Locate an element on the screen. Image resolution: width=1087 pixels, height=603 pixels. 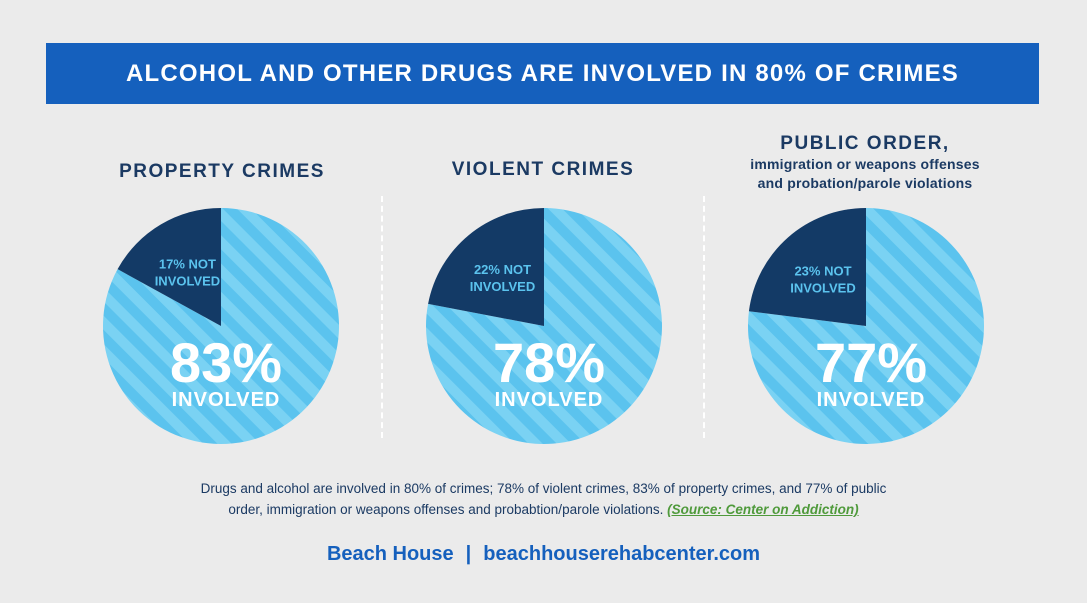
data-label-involved-property: INVOLVED is located at coordinates (226, 400).